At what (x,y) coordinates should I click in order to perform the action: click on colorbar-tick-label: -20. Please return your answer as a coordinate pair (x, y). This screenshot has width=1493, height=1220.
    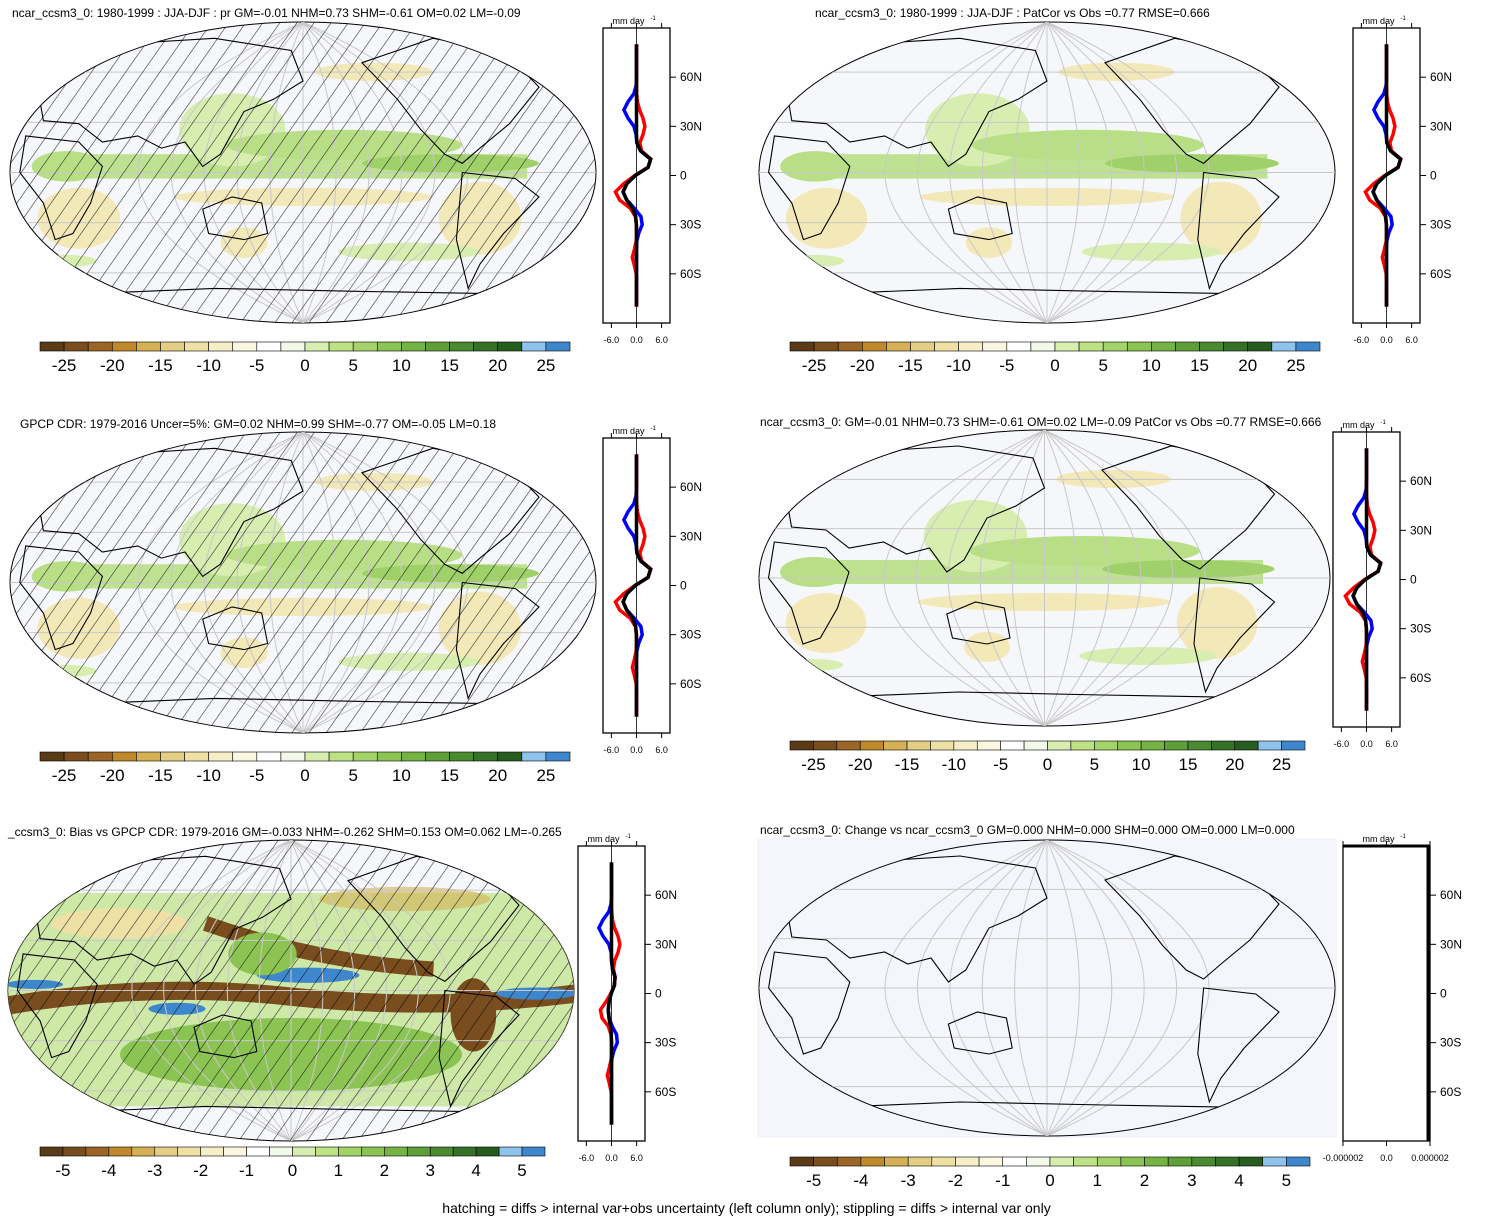
    Looking at the image, I should click on (860, 764).